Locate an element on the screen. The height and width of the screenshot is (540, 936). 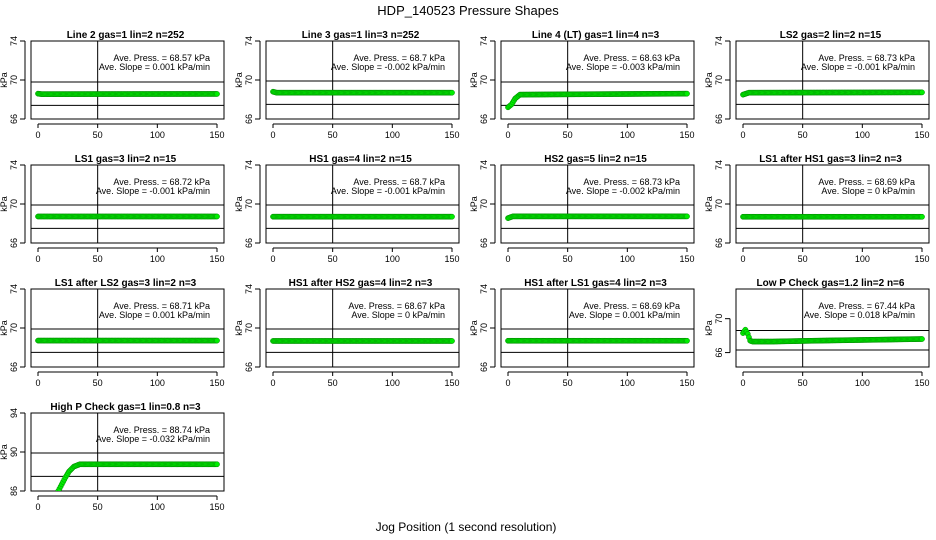
panel-title: LS2 gas=2 lin=2 n=15 is located at coordinates (831, 35).